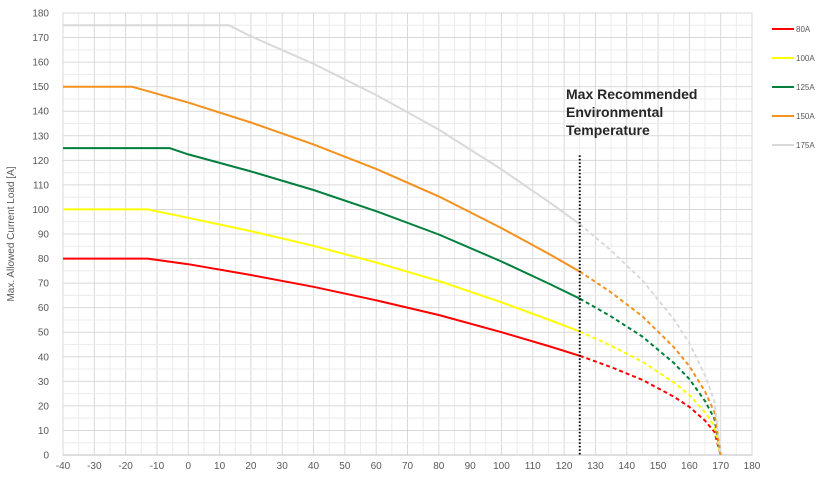 Image resolution: width=817 pixels, height=479 pixels. What do you see at coordinates (345, 466) in the screenshot?
I see `x-tick-label: 50` at bounding box center [345, 466].